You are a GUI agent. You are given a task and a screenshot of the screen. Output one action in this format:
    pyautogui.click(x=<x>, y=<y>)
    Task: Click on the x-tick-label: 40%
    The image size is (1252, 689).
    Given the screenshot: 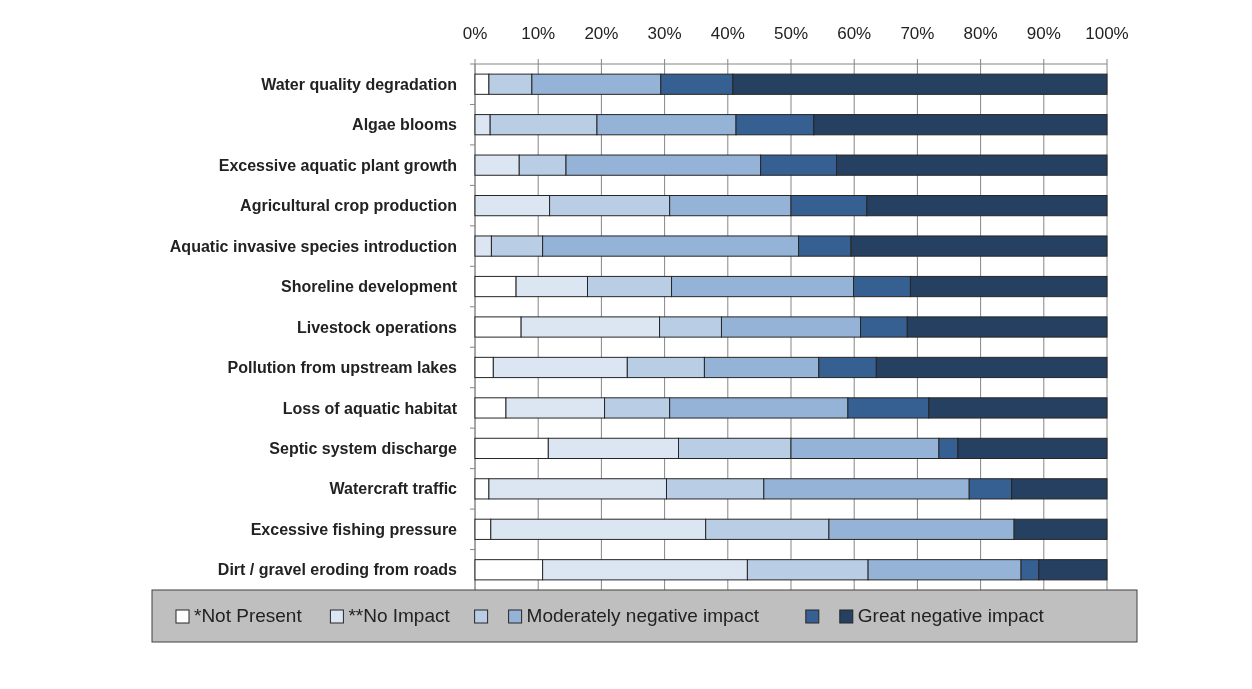 What is the action you would take?
    pyautogui.click(x=727, y=33)
    